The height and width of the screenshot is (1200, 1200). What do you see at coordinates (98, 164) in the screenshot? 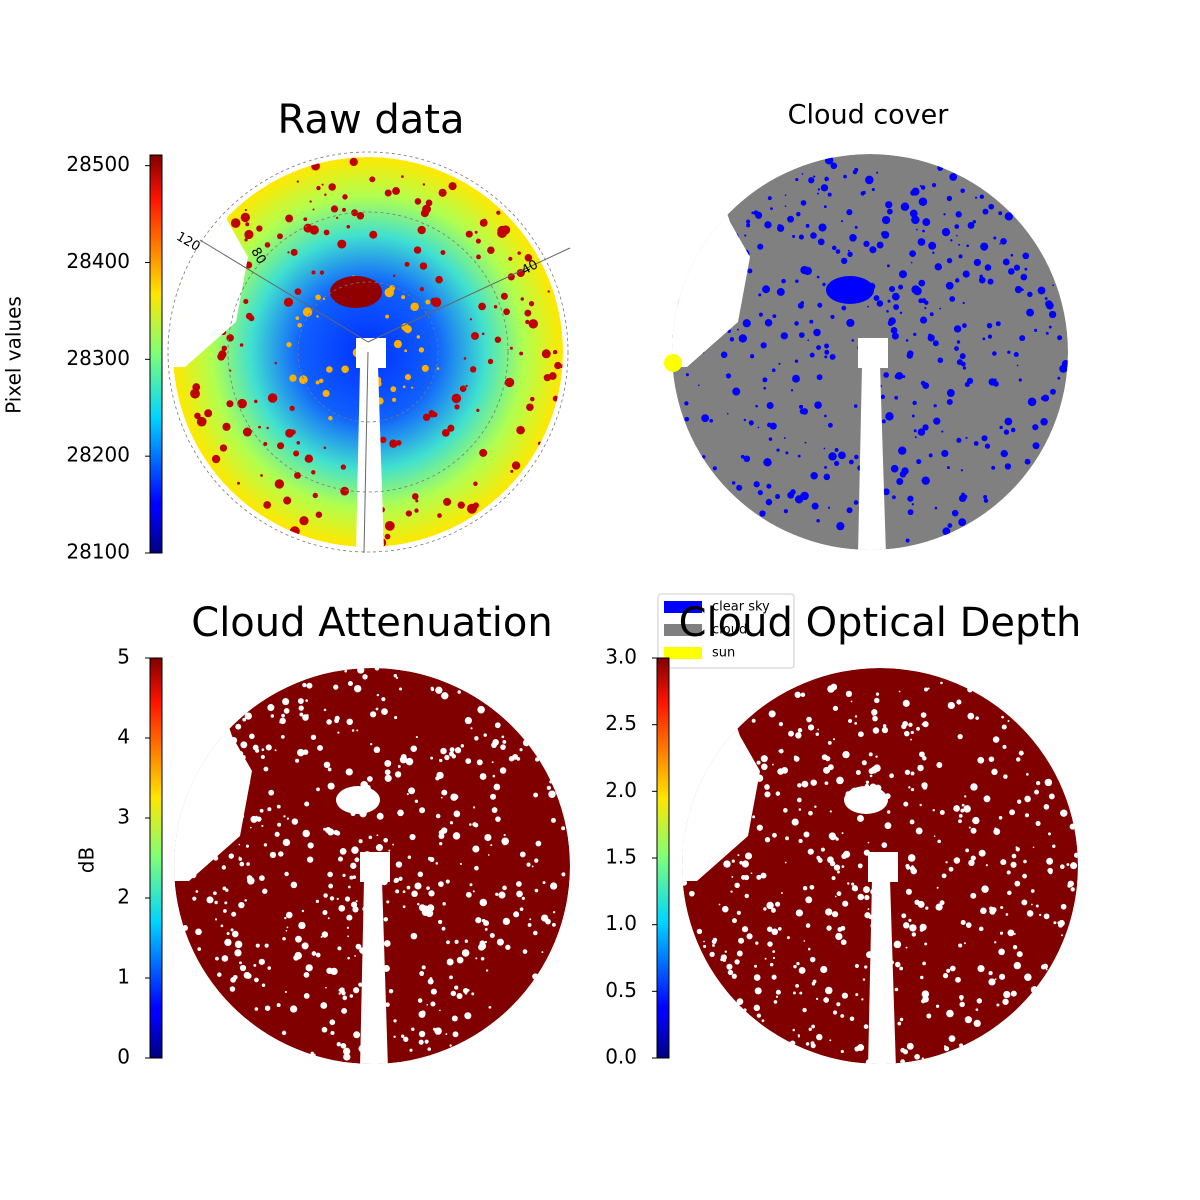
I see `colorbar-tick-label: 28500` at bounding box center [98, 164].